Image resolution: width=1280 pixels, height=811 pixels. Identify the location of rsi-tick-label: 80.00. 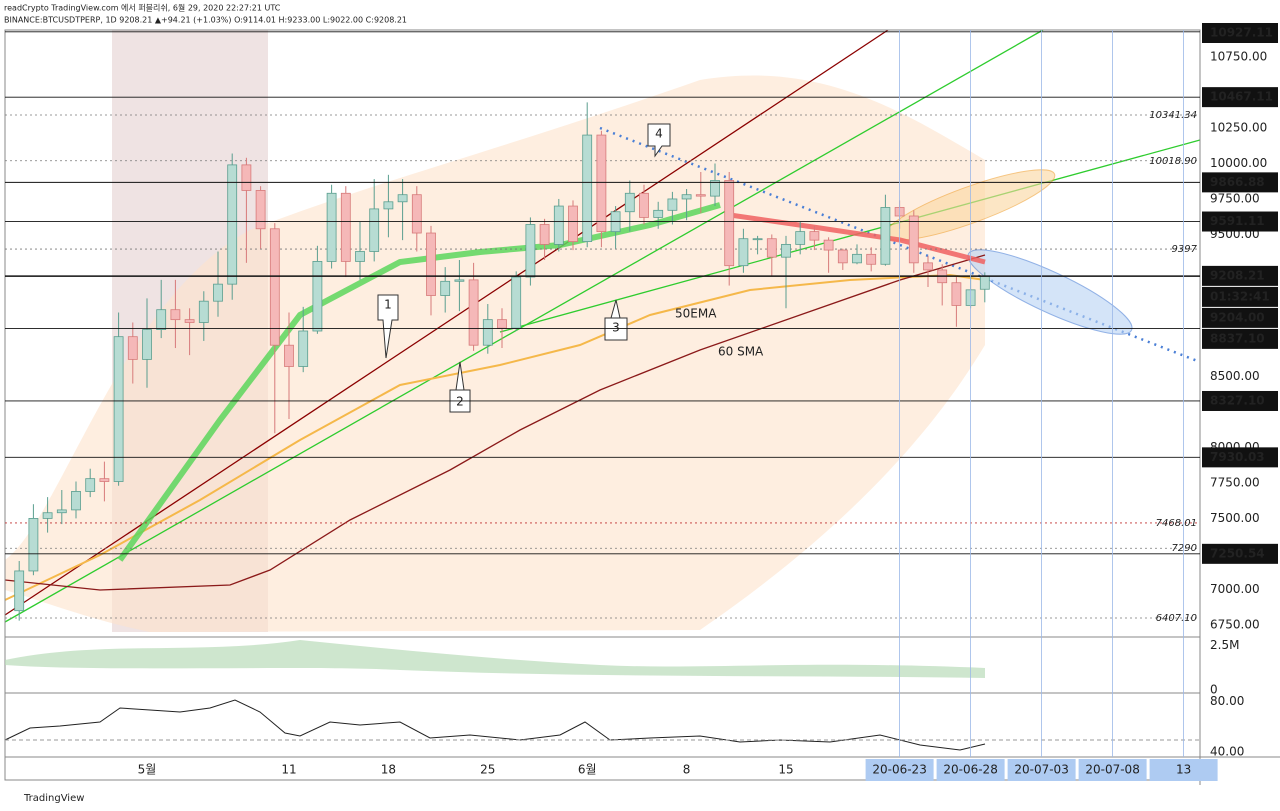
(1227, 701).